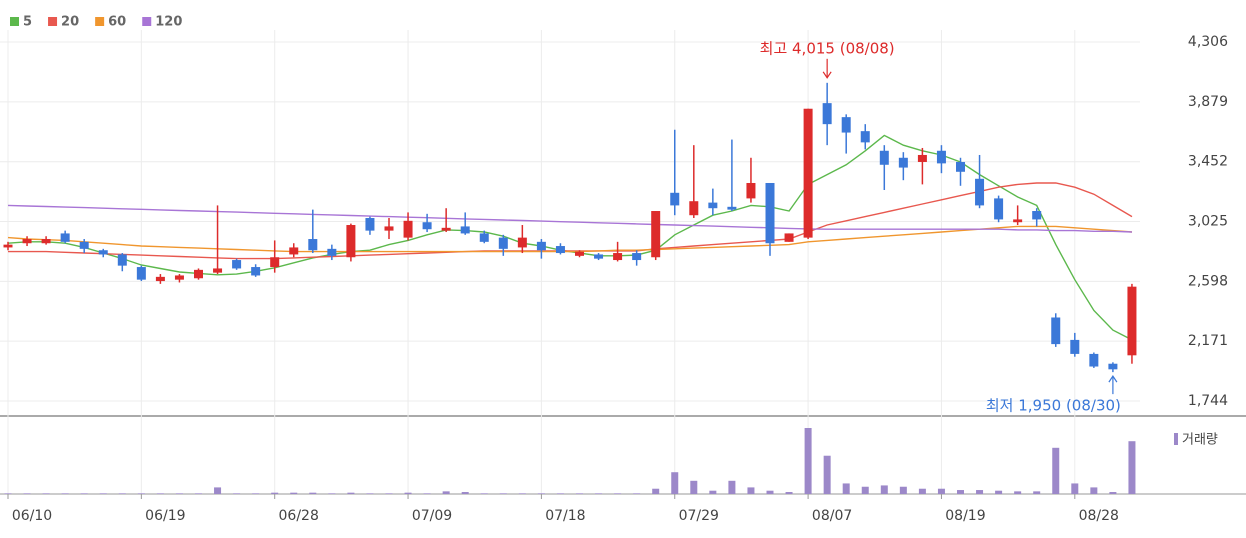 This screenshot has height=538, width=1246. Describe the element at coordinates (432, 516) in the screenshot. I see `x-tick-label: 07/09` at that location.